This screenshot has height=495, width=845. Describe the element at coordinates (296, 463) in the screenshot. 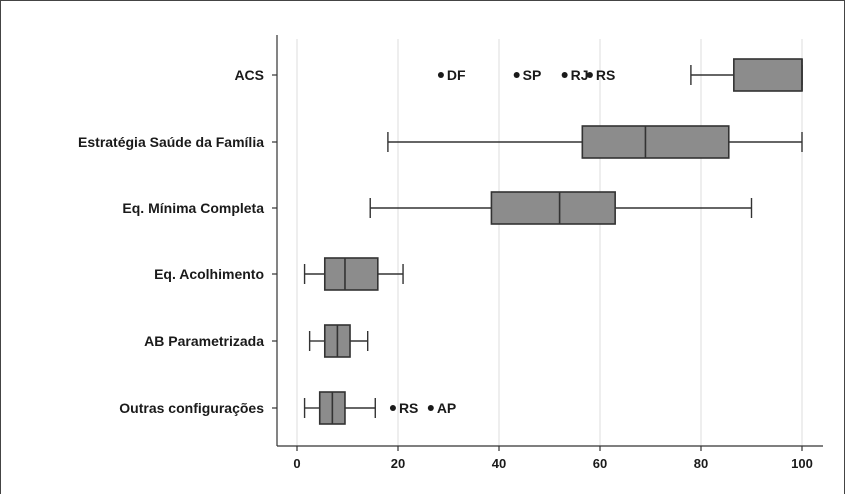

I see `x-tick-label-0: 0` at that location.